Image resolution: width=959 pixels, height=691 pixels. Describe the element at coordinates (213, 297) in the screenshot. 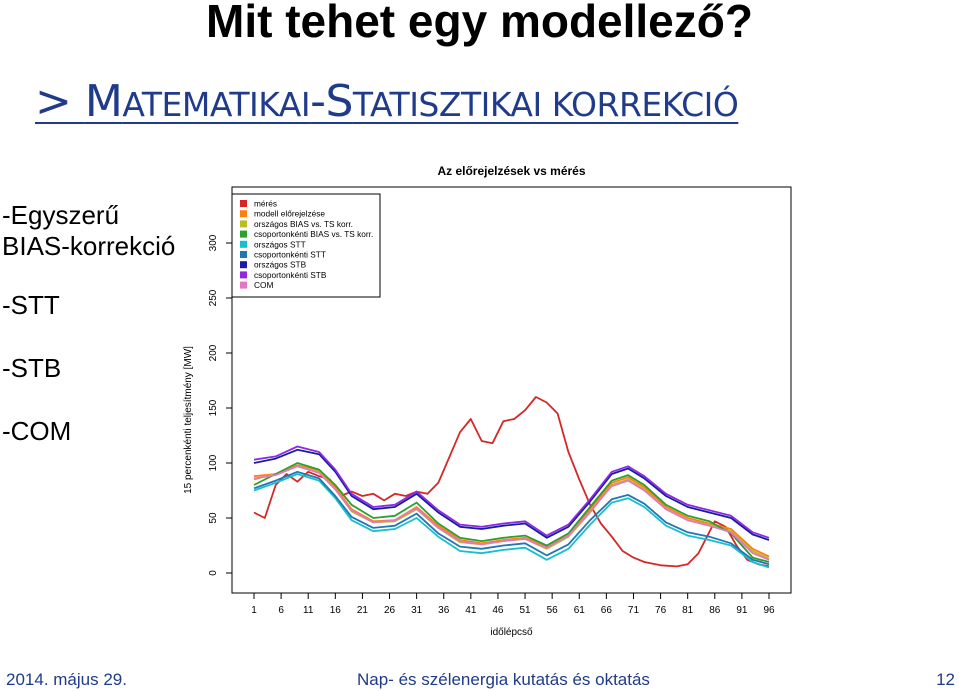

I see `y-tick-label: 250` at that location.